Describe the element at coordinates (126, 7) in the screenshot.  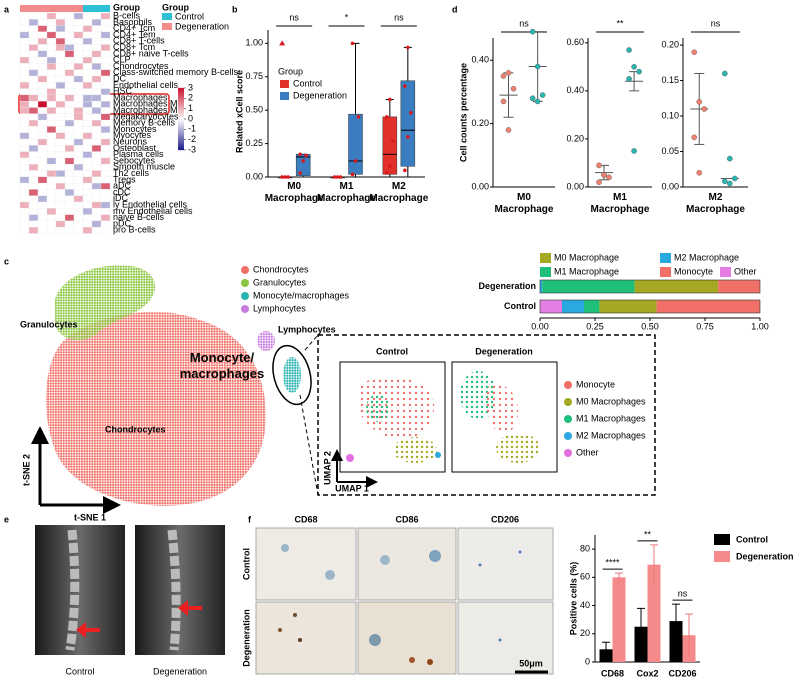
I see `group-label: Group` at that location.